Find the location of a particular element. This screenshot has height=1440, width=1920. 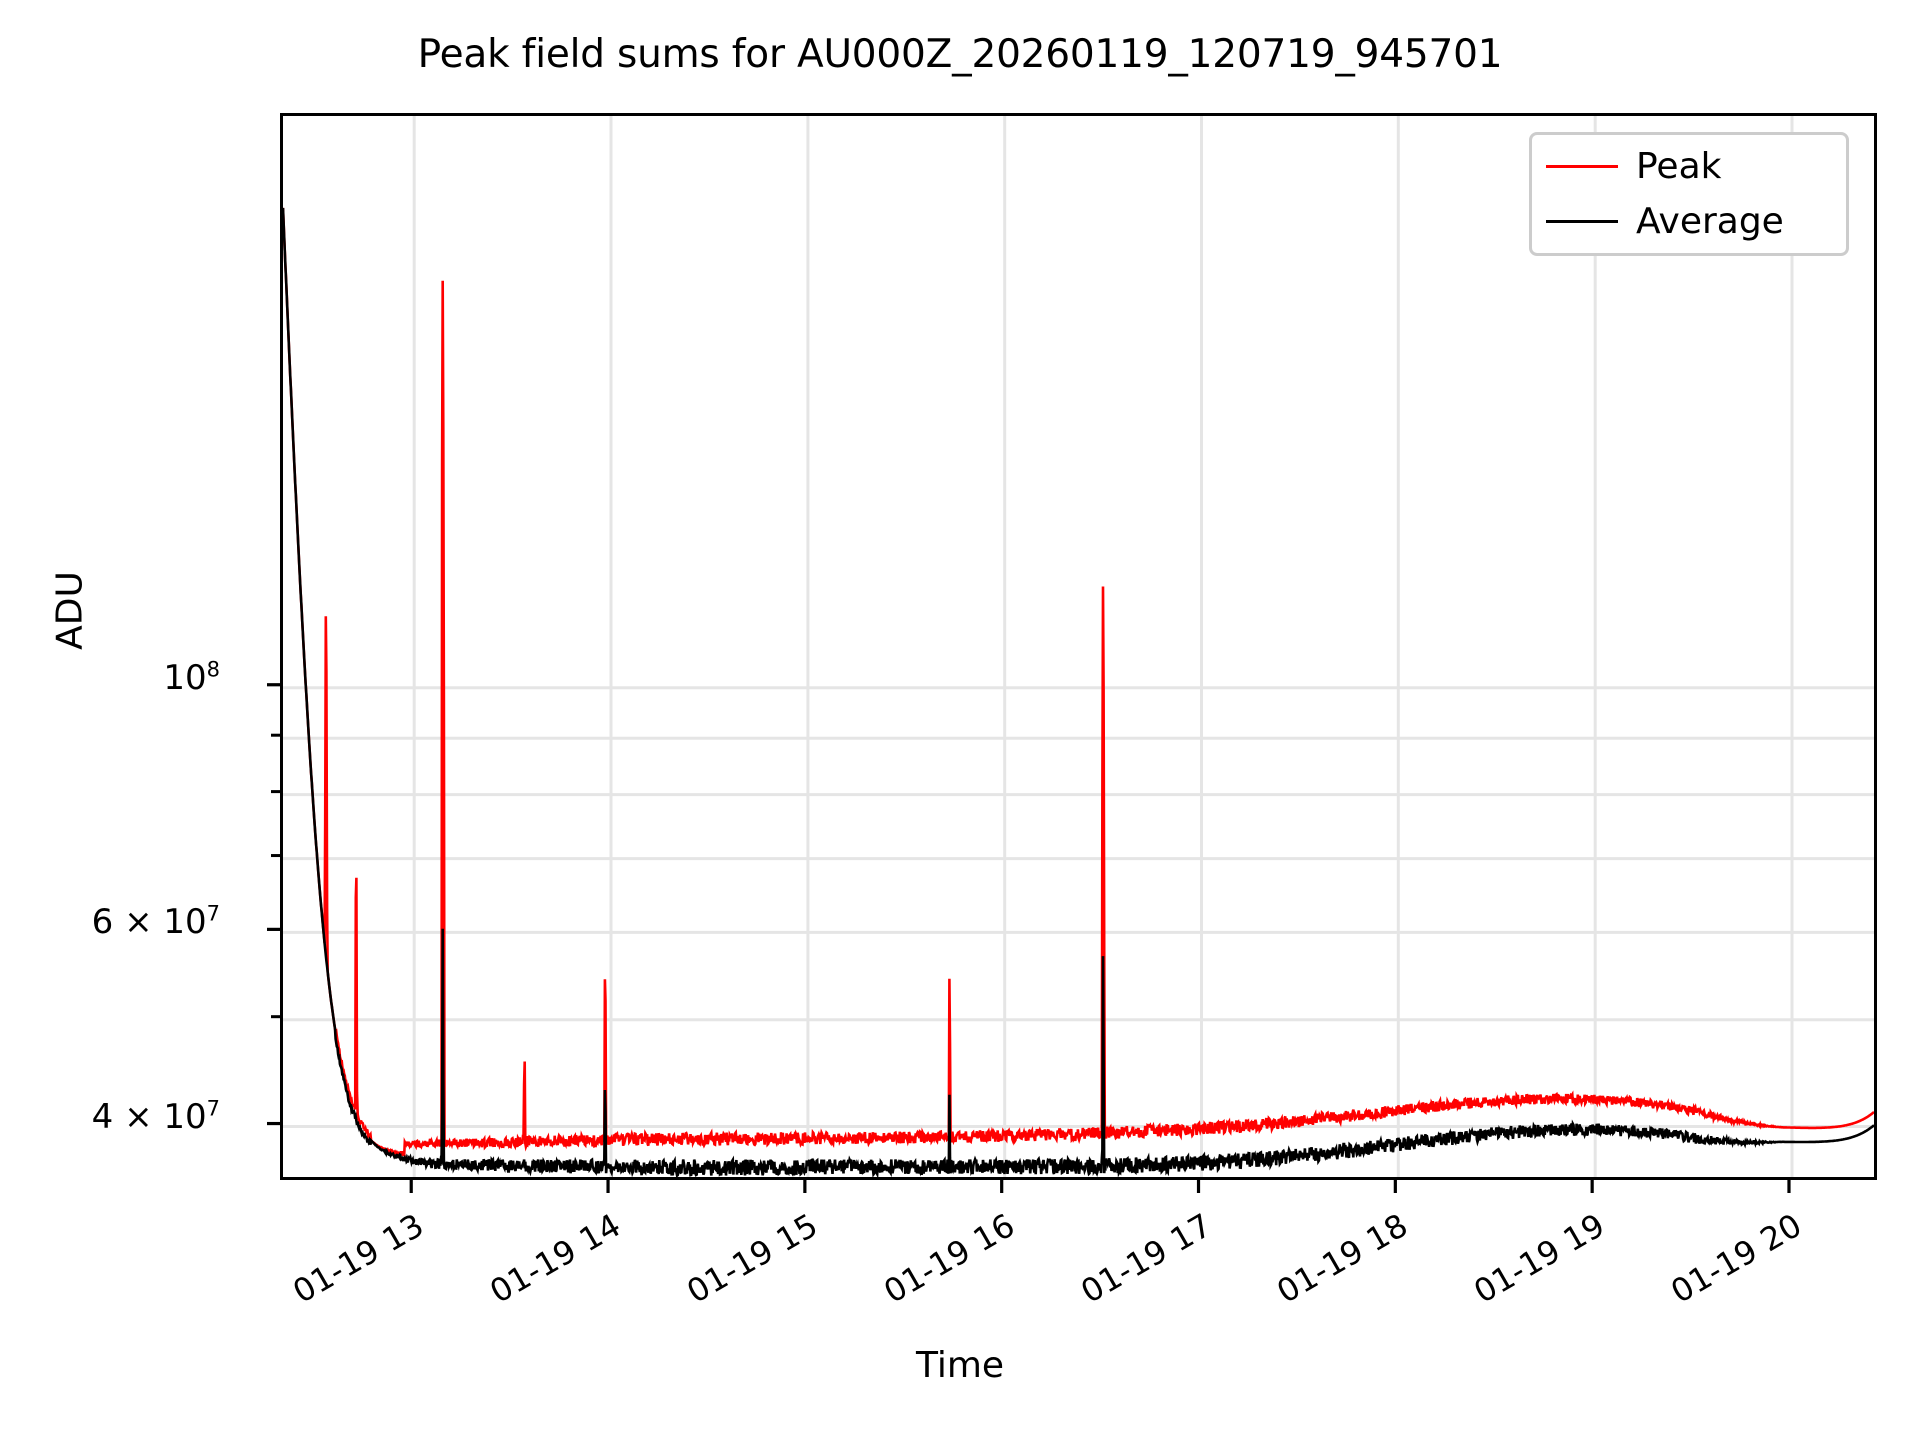

y-axis-tick-labels: 108 6 × 107 4 × 107 is located at coordinates (129, 720).